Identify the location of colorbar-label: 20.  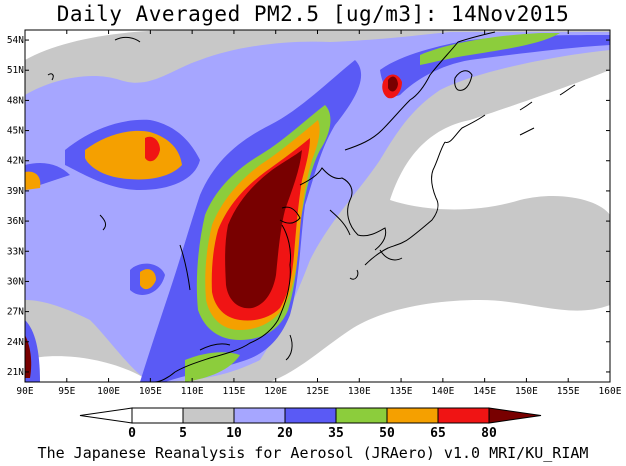
(285, 433).